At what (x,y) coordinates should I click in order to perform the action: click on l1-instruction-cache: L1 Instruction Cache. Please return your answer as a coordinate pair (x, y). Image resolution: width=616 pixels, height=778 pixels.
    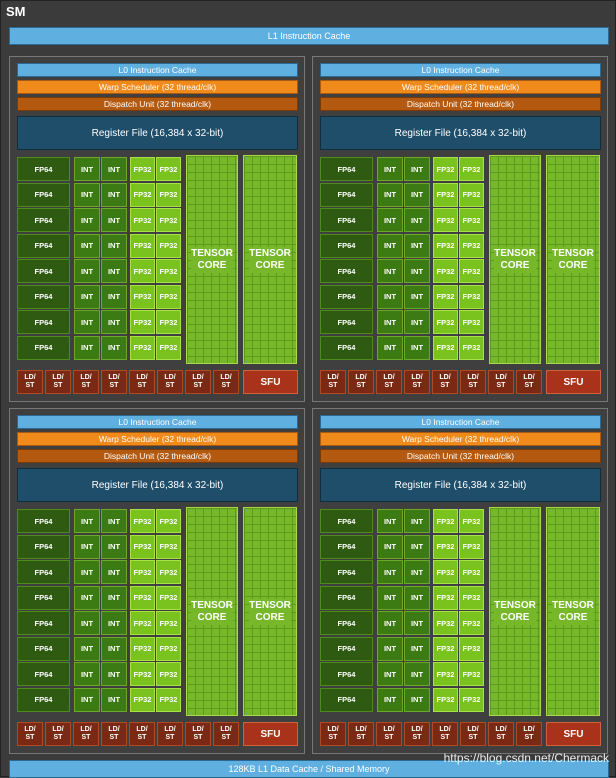
    Looking at the image, I should click on (309, 36).